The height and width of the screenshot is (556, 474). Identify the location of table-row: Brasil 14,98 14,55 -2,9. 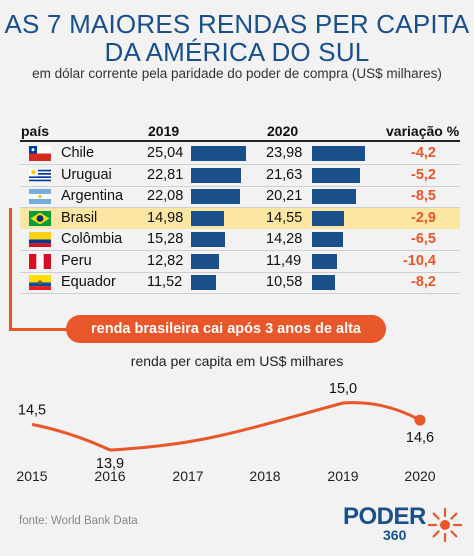
(240, 218).